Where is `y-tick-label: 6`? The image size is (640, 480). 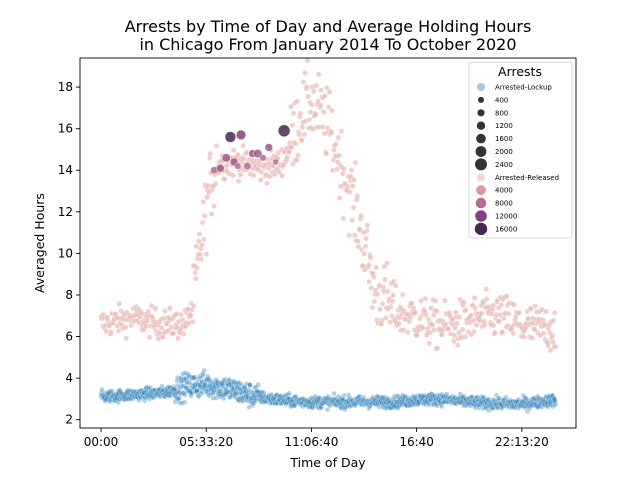
y-tick-label: 6 is located at coordinates (69, 337).